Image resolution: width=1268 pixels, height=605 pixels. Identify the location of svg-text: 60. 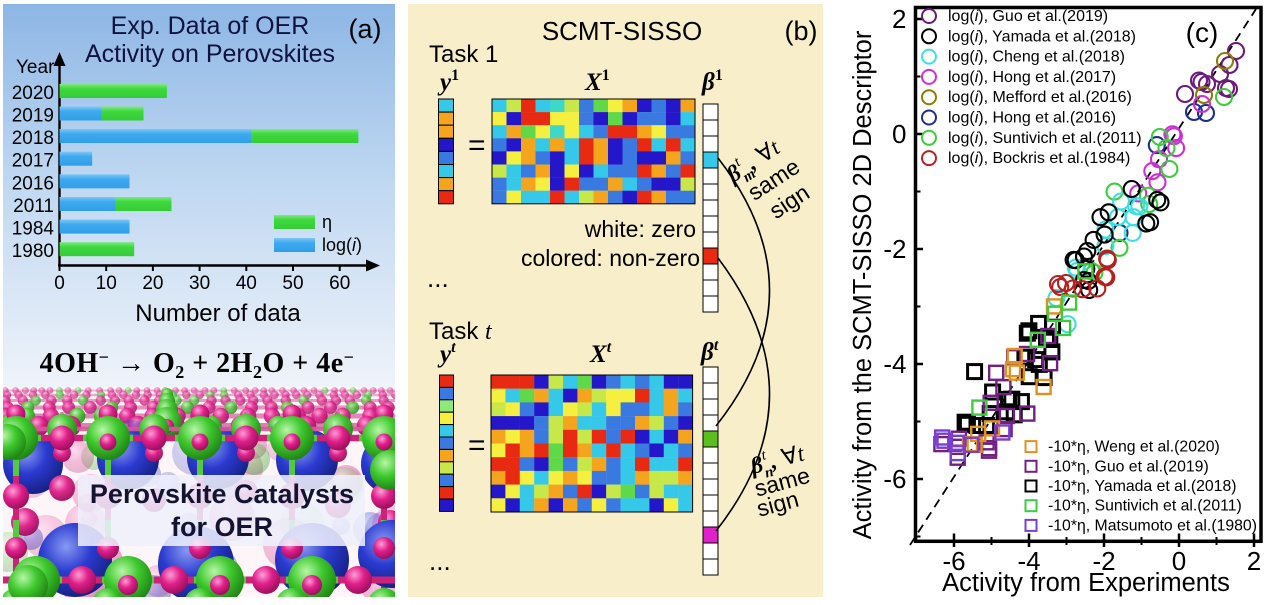
(339, 283).